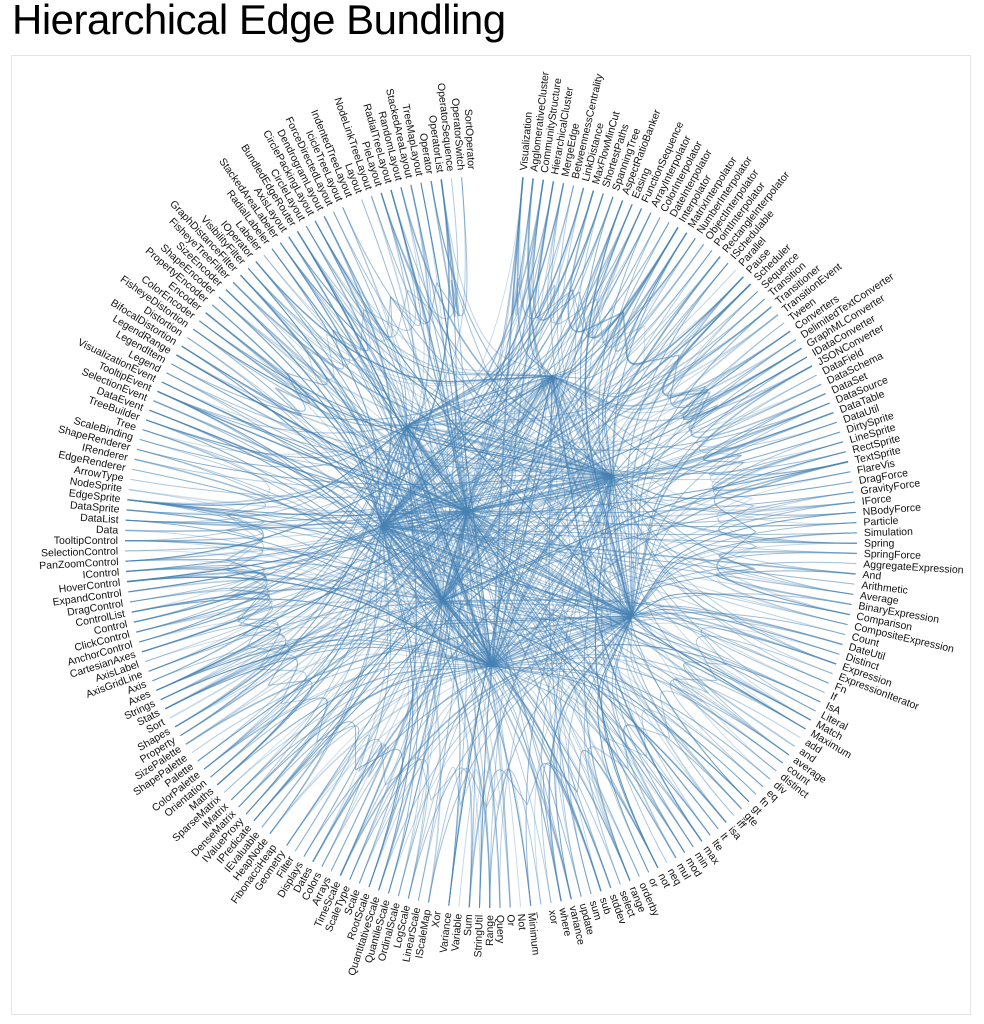 The height and width of the screenshot is (1024, 984). What do you see at coordinates (456, 932) in the screenshot?
I see `node-label: Variable` at bounding box center [456, 932].